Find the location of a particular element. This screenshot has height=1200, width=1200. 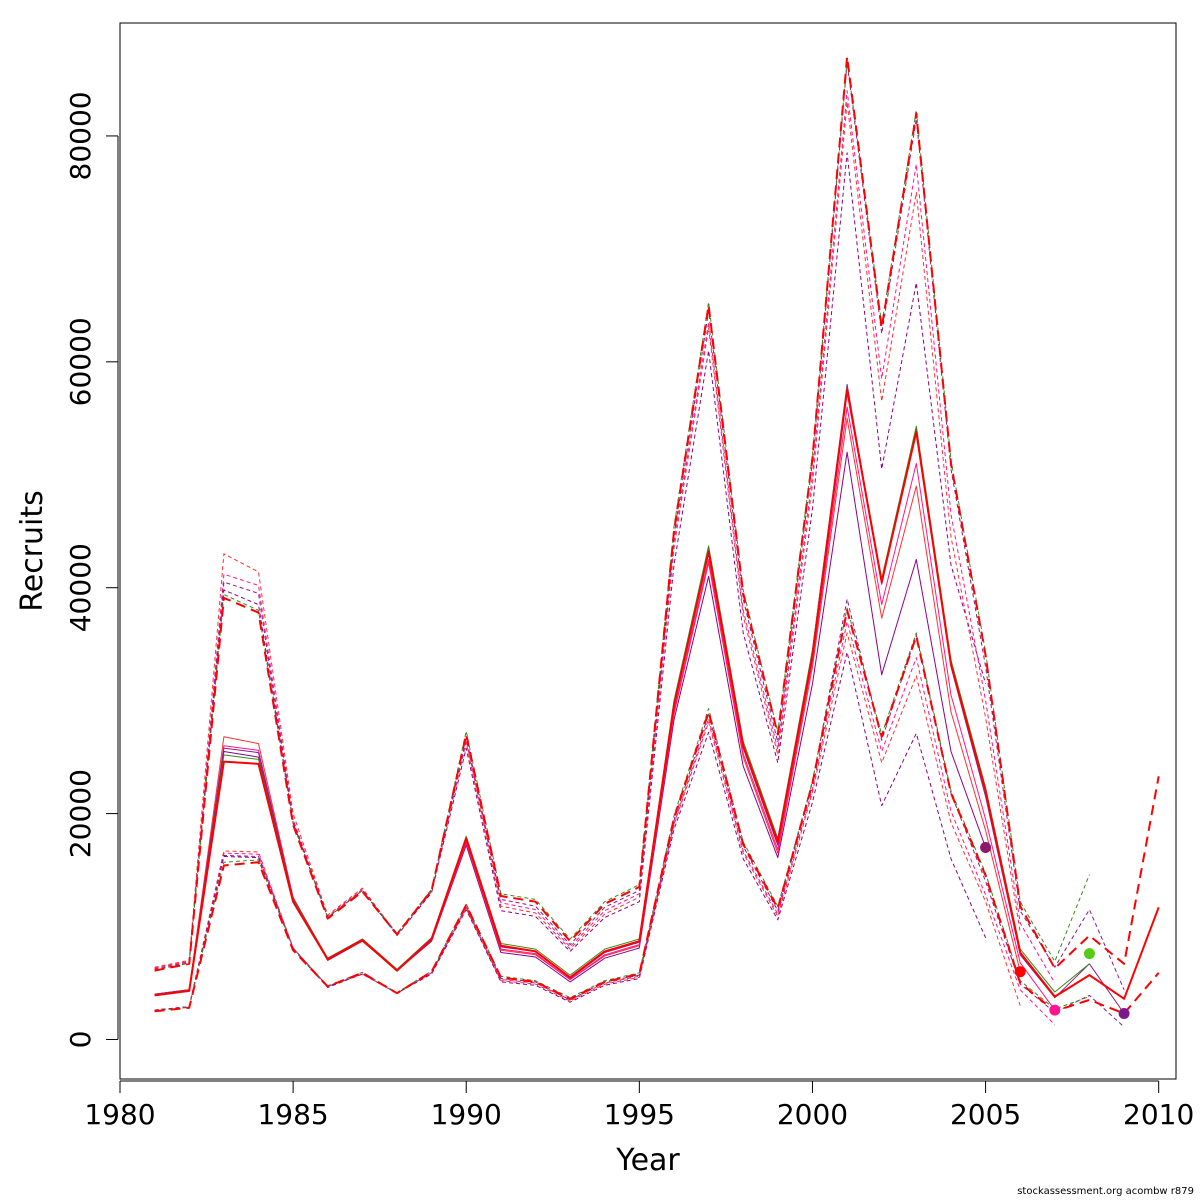

x-tick-label: 1990 is located at coordinates (466, 1114).